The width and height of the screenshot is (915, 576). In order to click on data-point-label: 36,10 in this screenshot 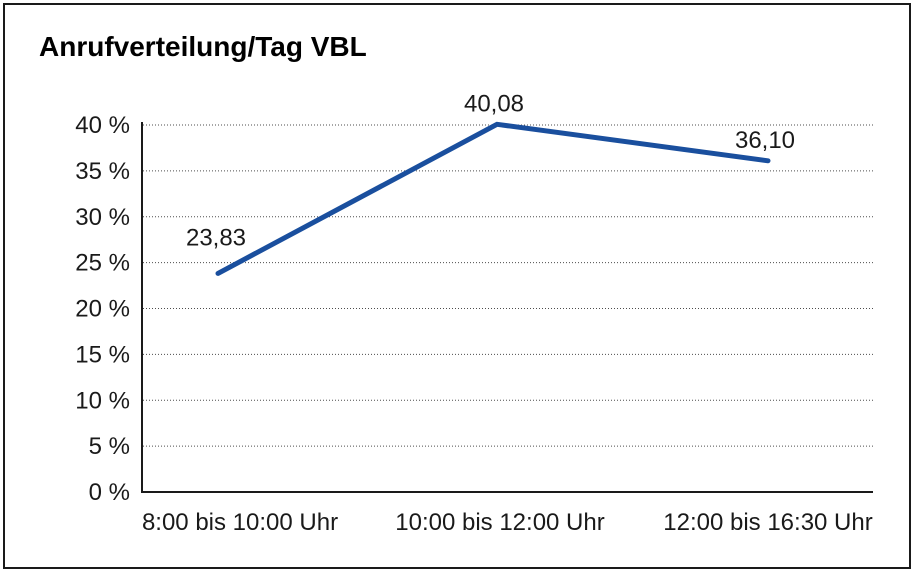, I will do `click(765, 140)`.